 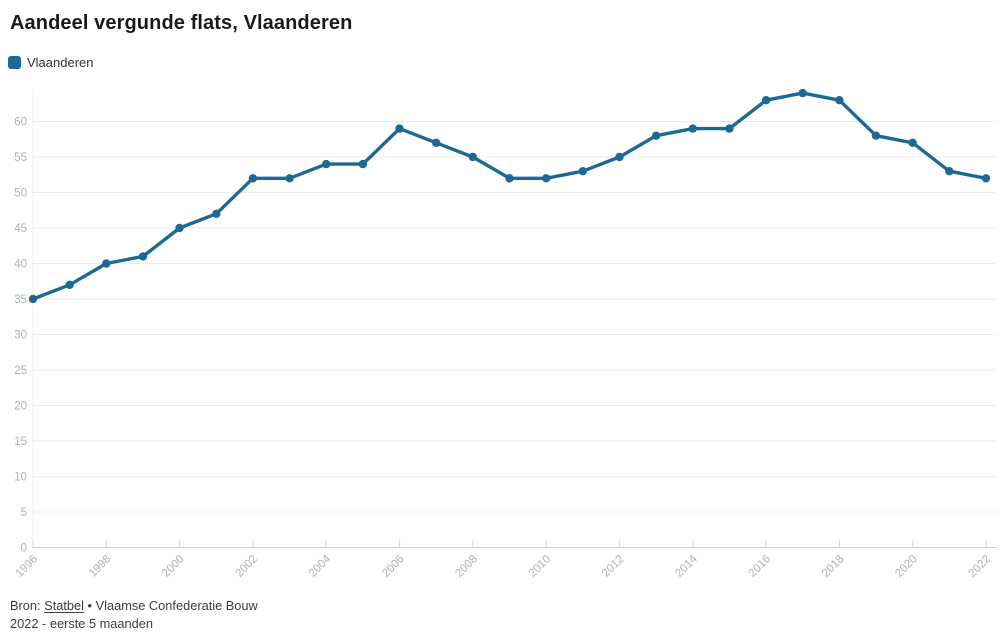 What do you see at coordinates (320, 566) in the screenshot?
I see `x-tick-label: 2004` at bounding box center [320, 566].